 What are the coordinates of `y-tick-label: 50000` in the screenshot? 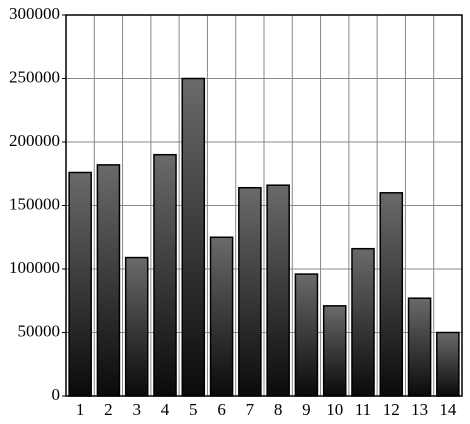 It's located at (39, 330).